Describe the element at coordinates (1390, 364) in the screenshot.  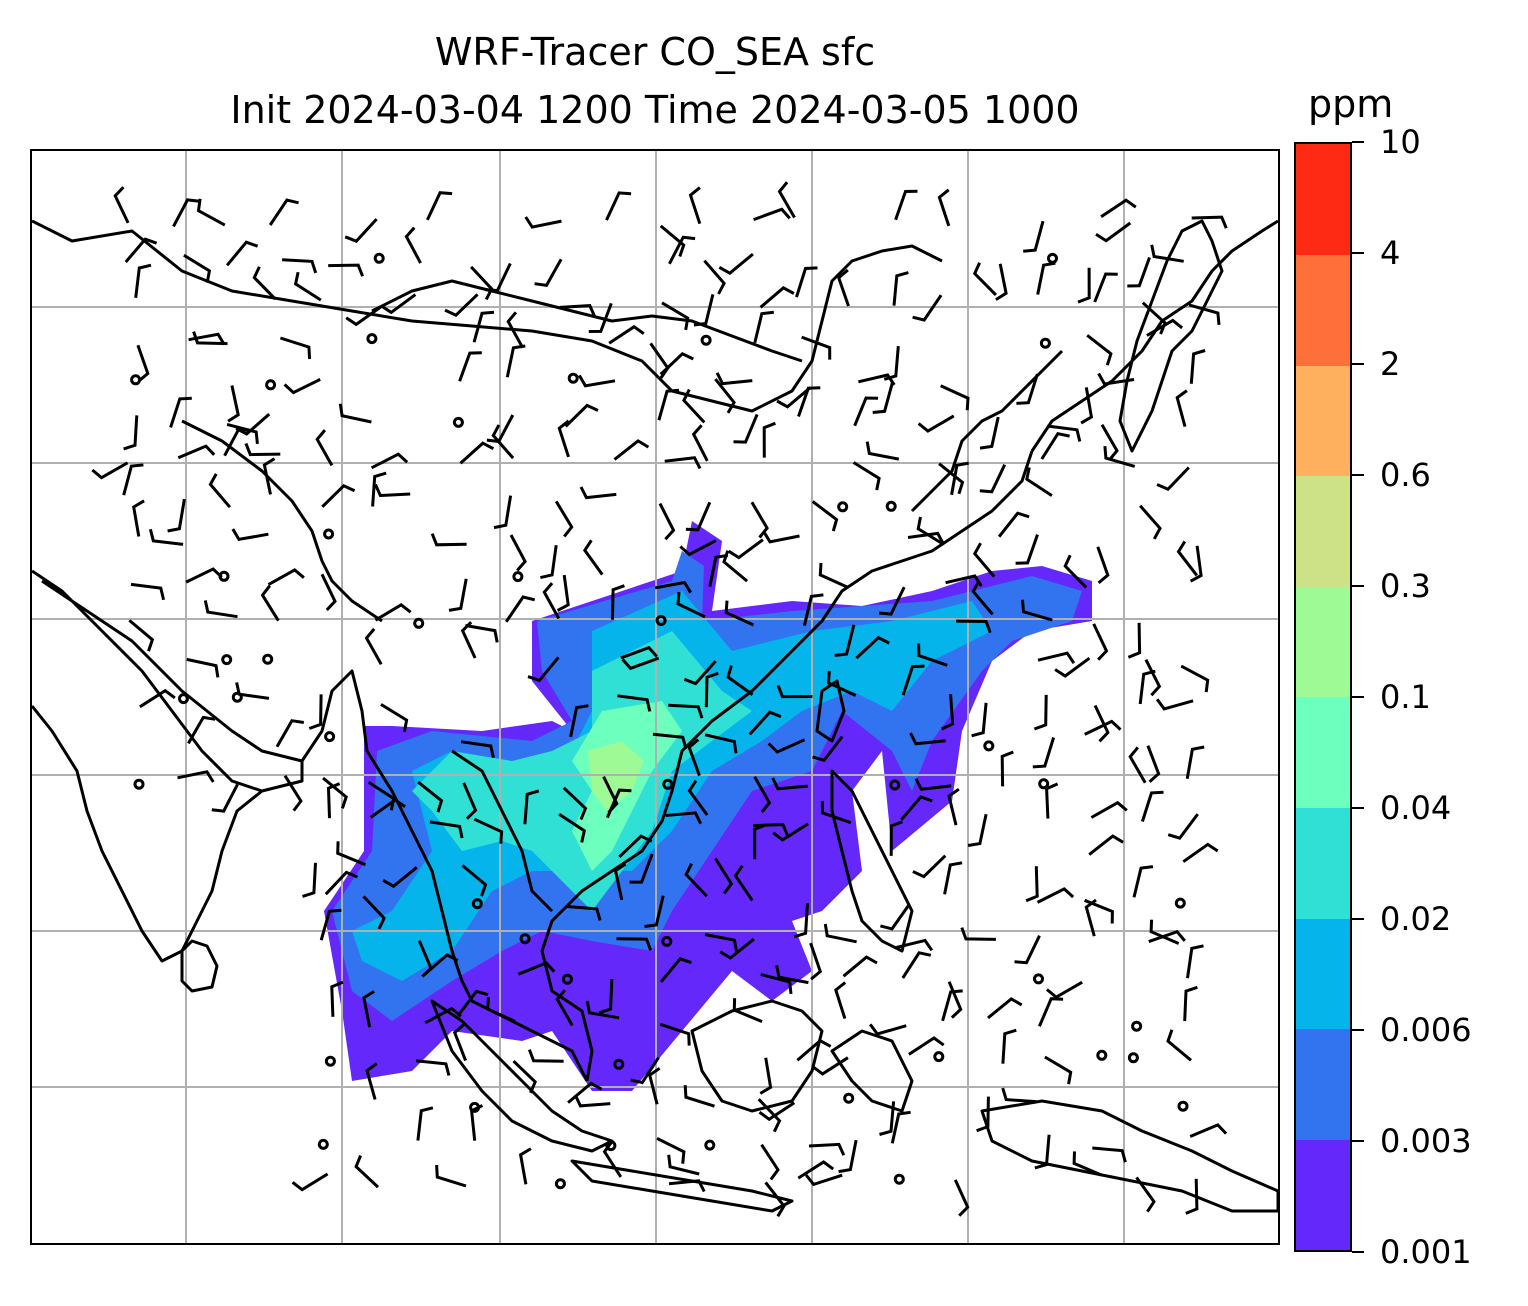
I see `colorbar-tick-label: 2` at that location.